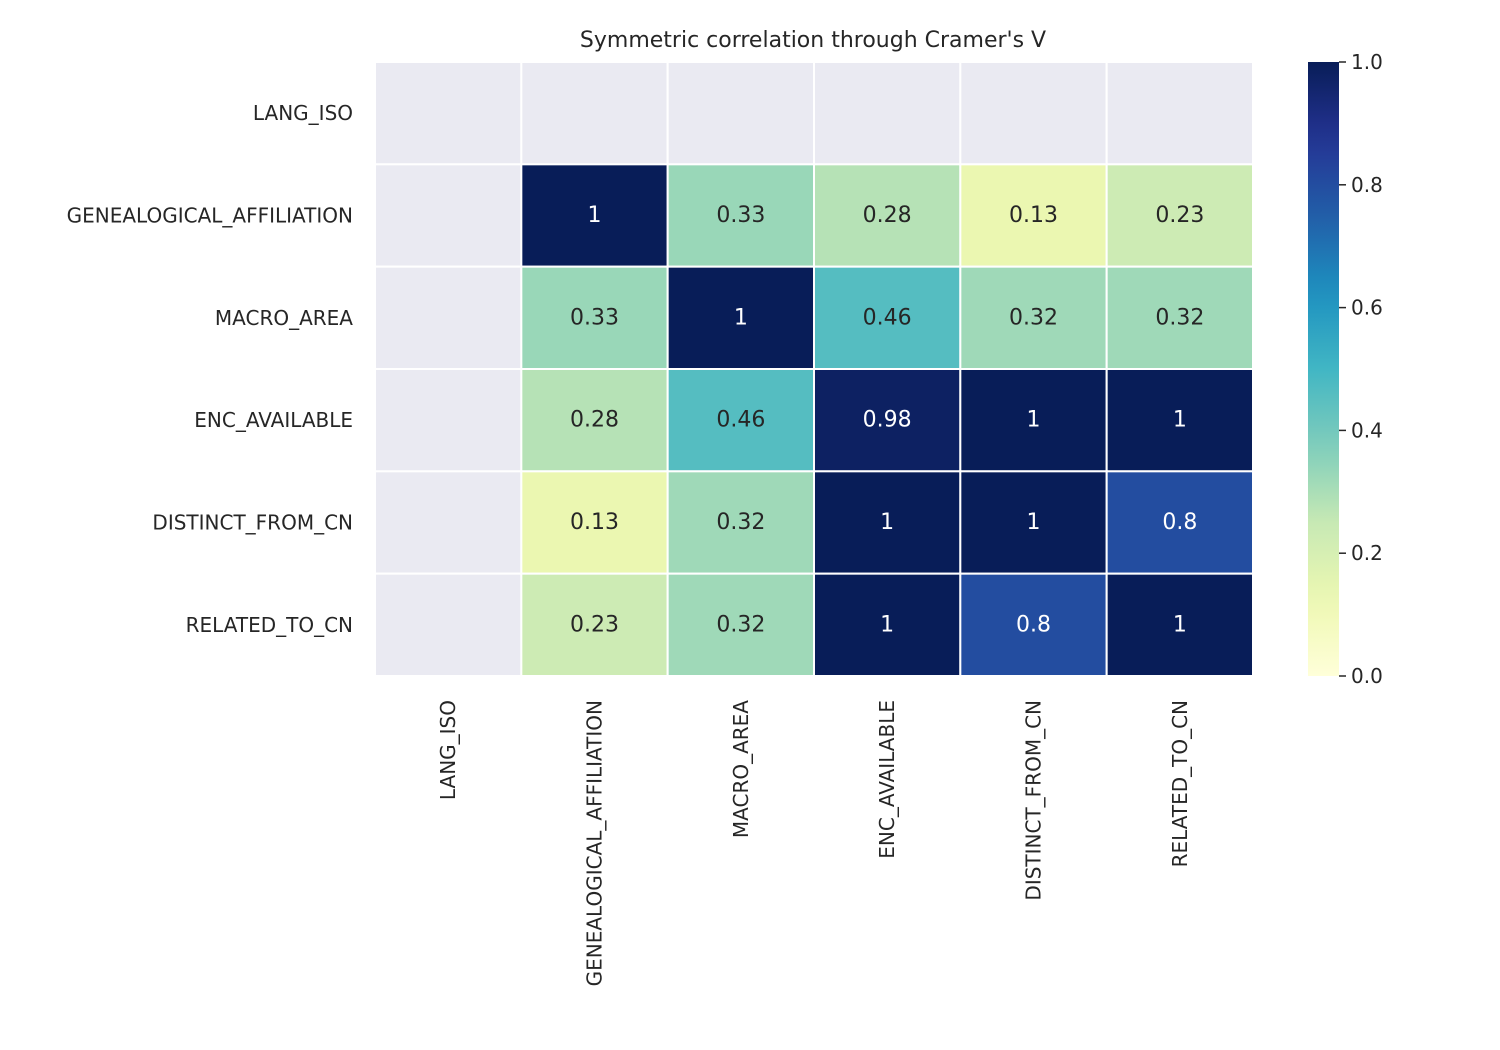 This screenshot has height=1050, width=1500. Describe the element at coordinates (1367, 676) in the screenshot. I see `colorbar-tick-label: 0.0` at that location.